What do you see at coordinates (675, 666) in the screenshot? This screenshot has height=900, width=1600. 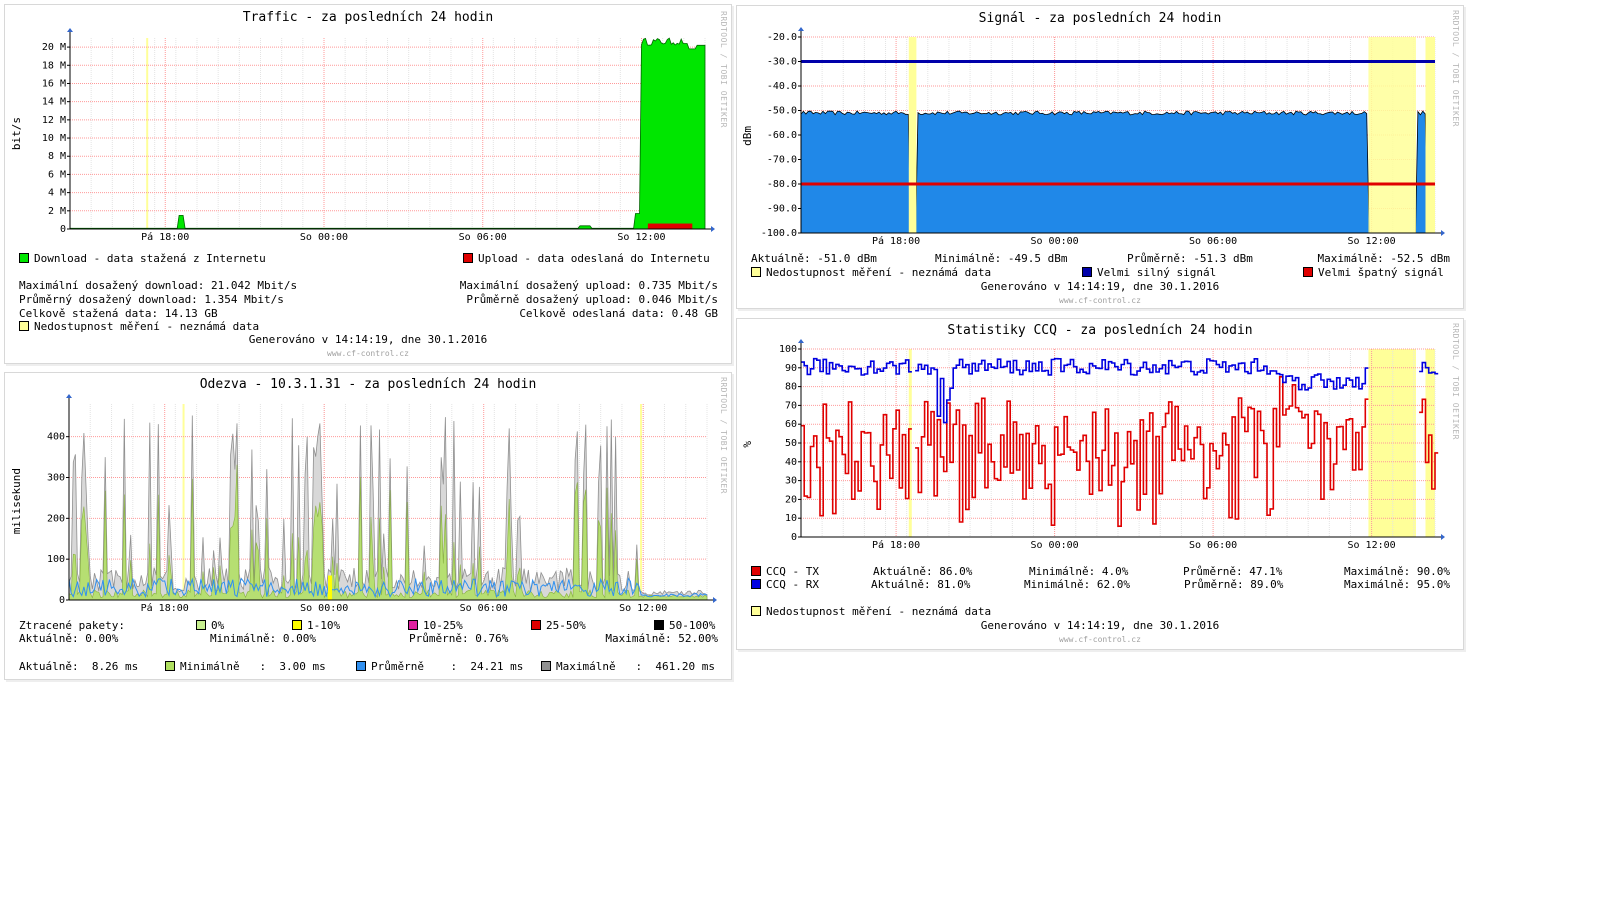 I see `rtt-max-value: : 461.20 ms` at bounding box center [675, 666].